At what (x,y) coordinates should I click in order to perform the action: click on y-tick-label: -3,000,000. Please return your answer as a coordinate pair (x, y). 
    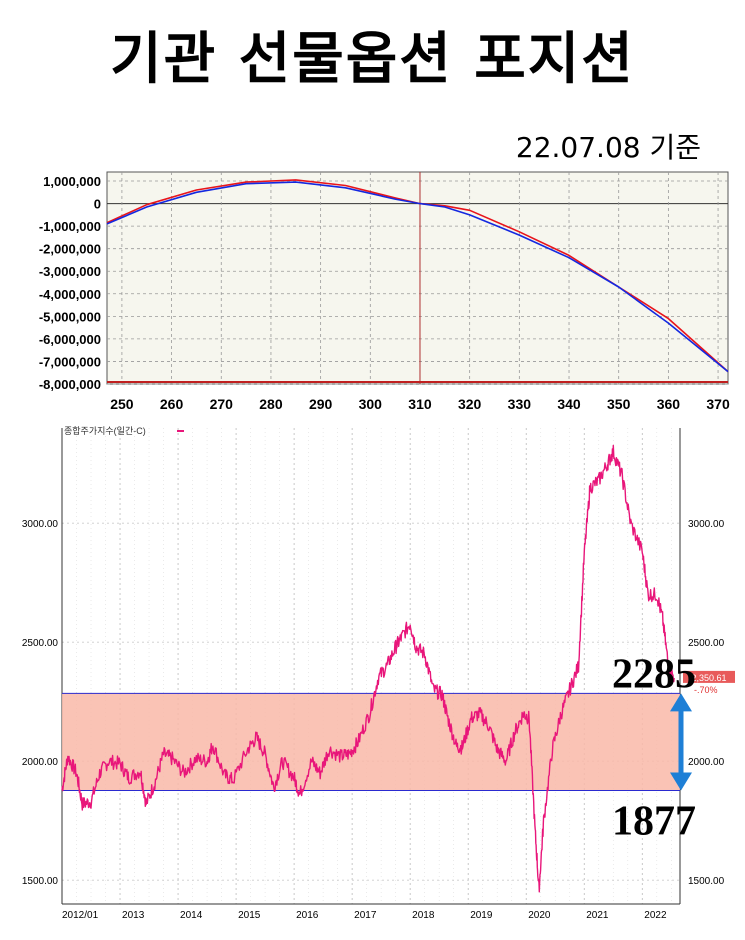
    Looking at the image, I should click on (70, 271).